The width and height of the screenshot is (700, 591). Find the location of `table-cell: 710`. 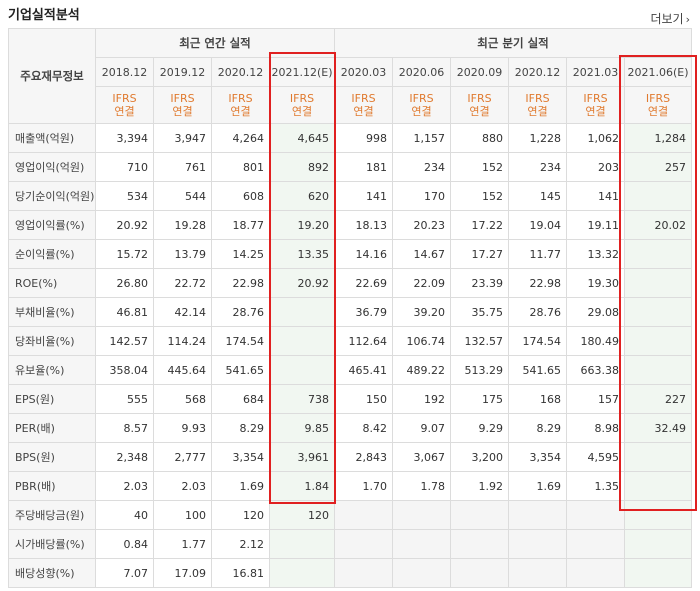

table-cell: 710 is located at coordinates (124, 167).